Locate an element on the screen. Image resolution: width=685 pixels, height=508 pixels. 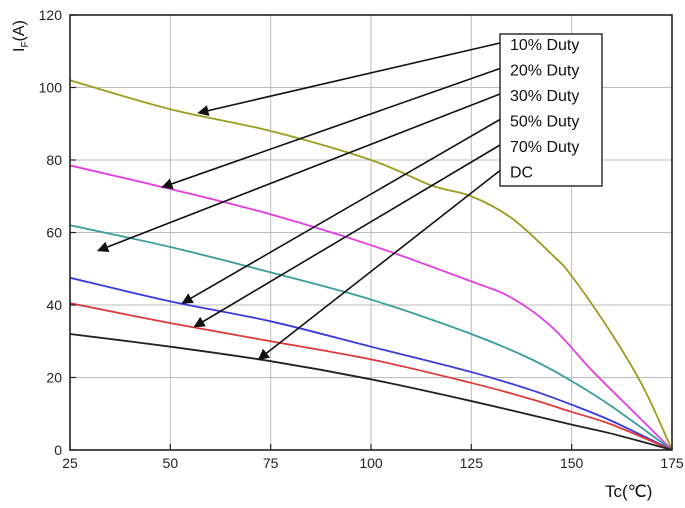
y-tick-label: 60 is located at coordinates (54, 233).